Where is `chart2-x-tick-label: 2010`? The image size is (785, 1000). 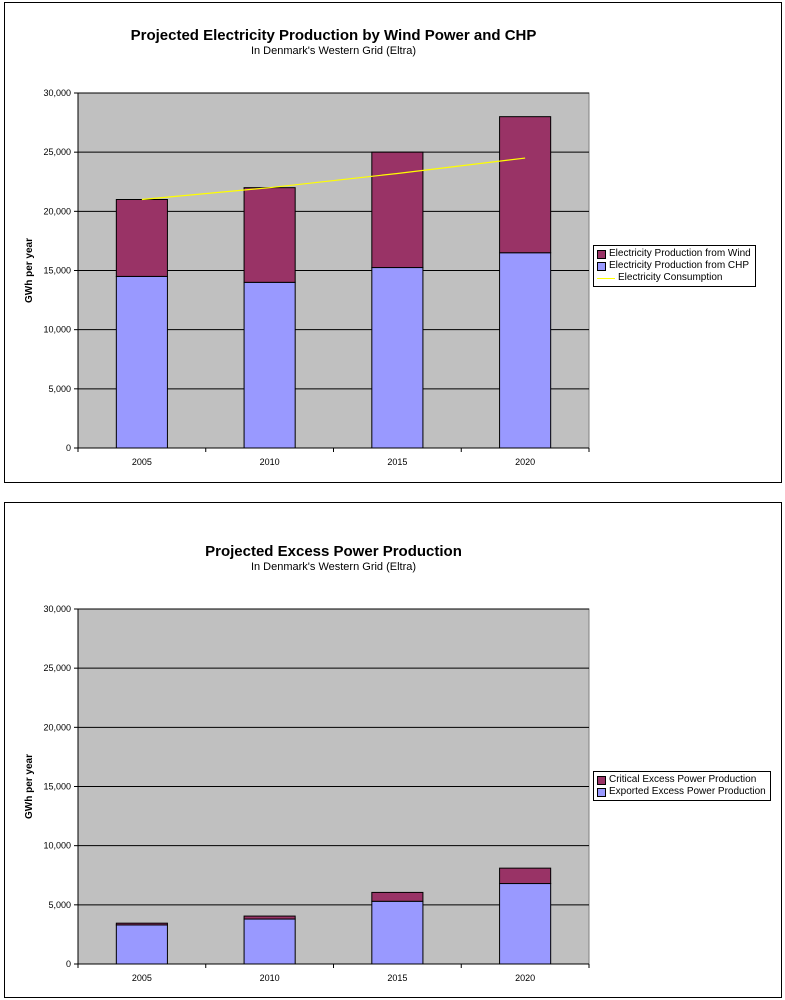
chart2-x-tick-label: 2010 is located at coordinates (270, 978).